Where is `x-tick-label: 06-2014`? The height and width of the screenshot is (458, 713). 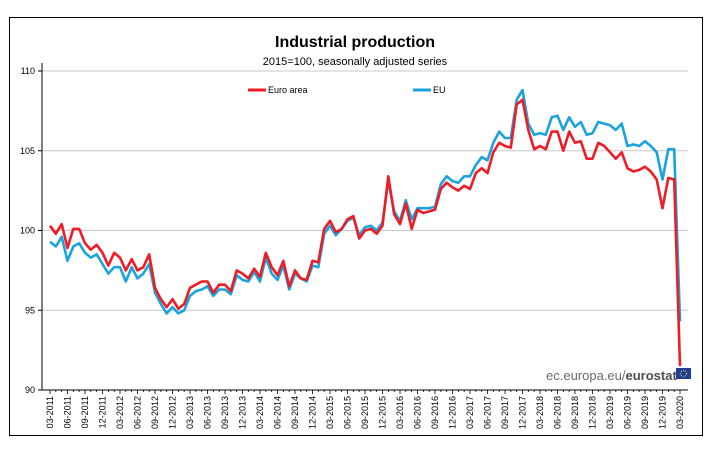
x-tick-label: 06-2014 is located at coordinates (278, 412).